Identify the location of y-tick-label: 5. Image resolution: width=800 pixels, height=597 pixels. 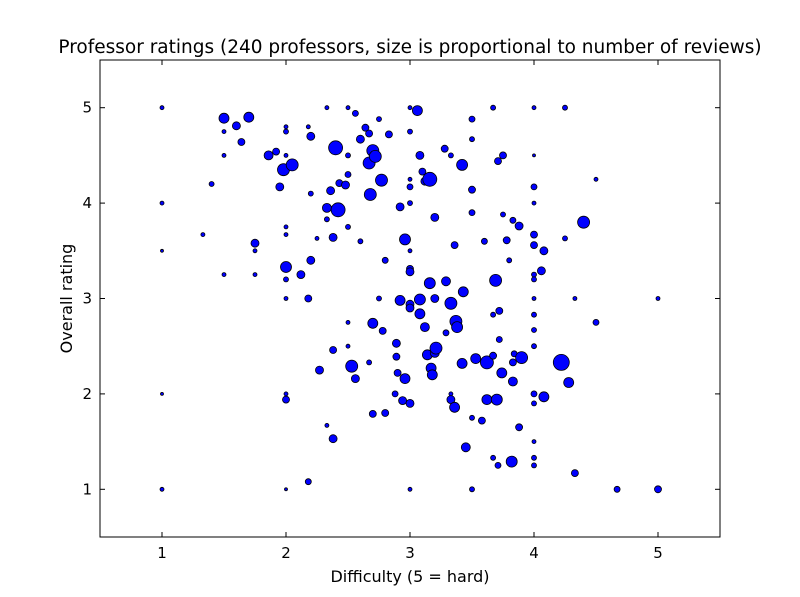
(87, 108).